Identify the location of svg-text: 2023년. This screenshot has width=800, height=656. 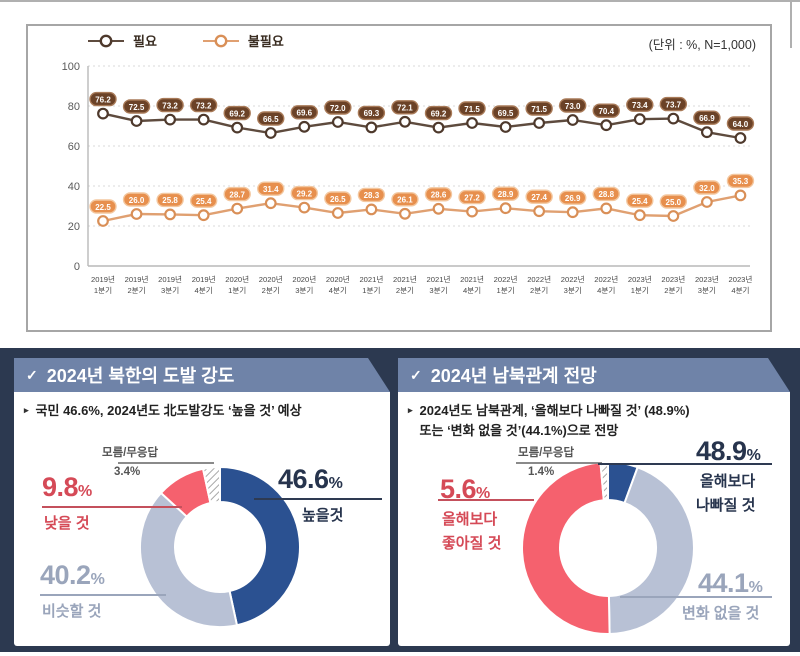
(673, 279).